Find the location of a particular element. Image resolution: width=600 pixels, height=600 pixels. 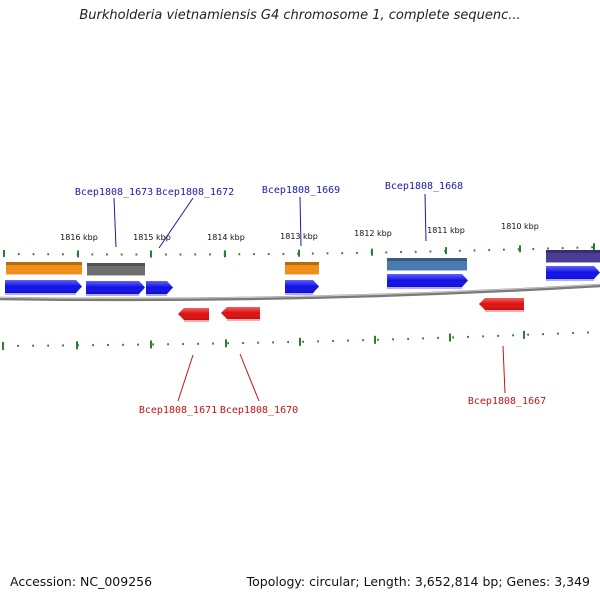

gene-label-forward: Bcep1808_1673 is located at coordinates (114, 192).